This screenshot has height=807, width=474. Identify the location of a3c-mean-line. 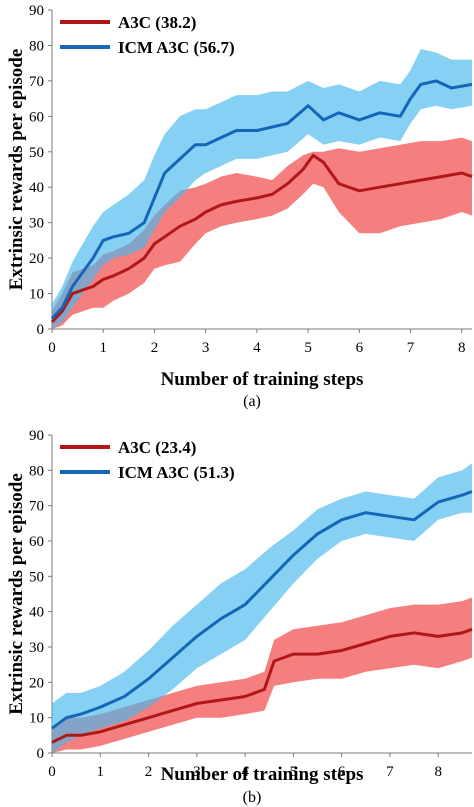
(262, 685).